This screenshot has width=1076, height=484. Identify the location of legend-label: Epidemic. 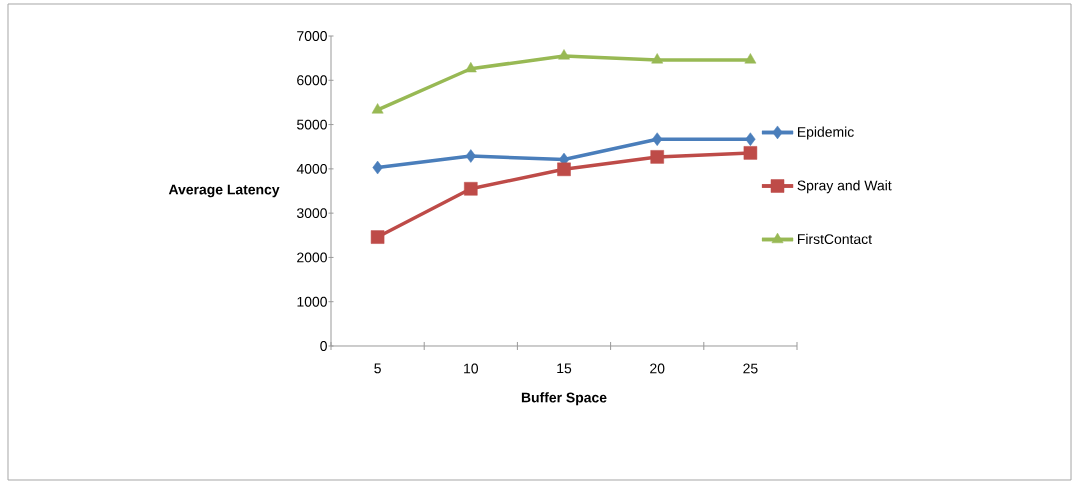
(825, 133).